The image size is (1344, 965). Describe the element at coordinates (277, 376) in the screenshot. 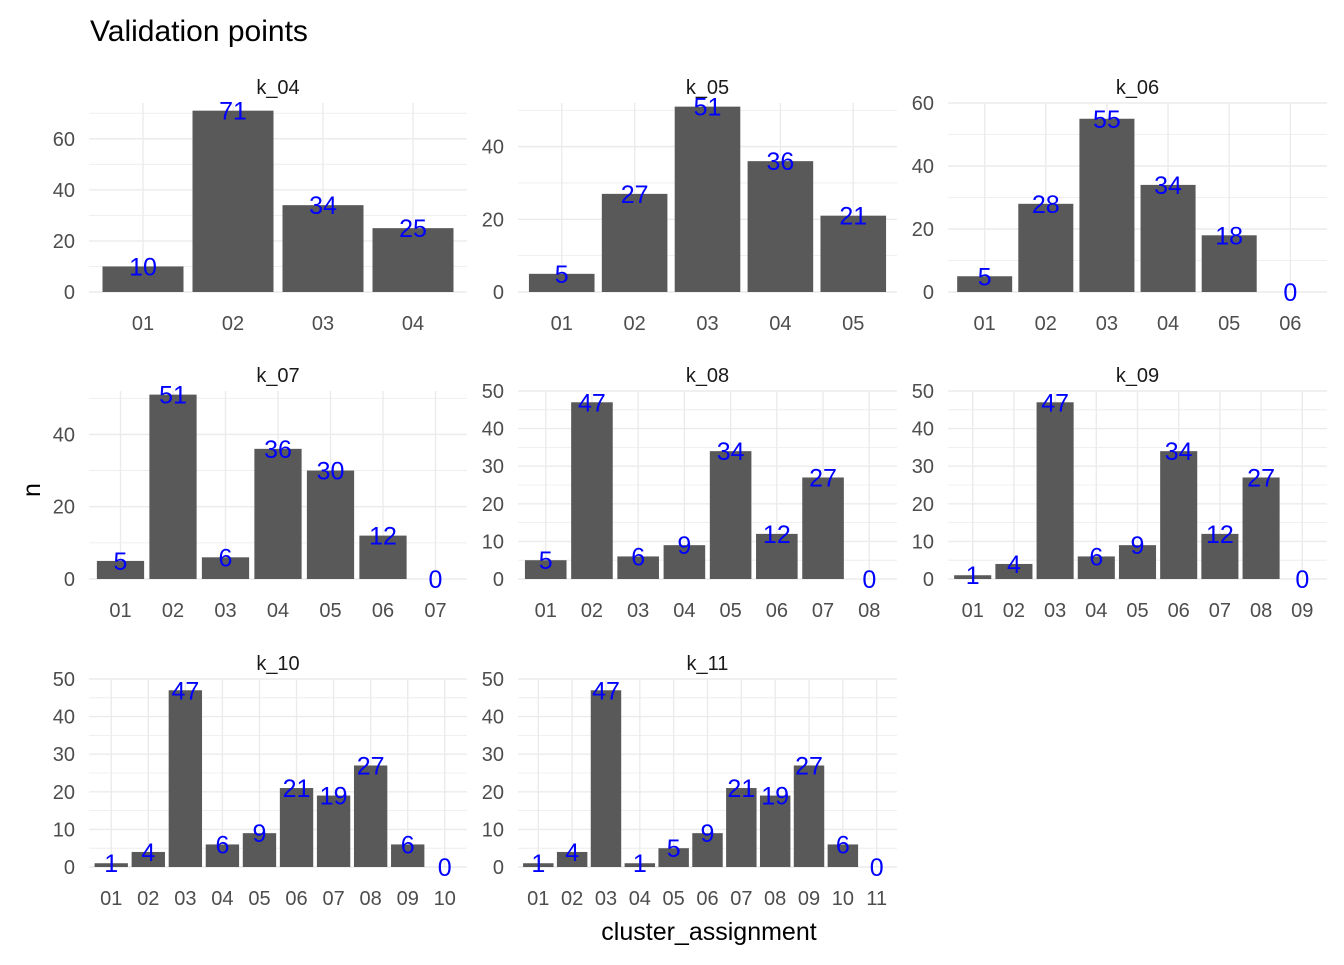

I see `panel-label: k_07` at that location.